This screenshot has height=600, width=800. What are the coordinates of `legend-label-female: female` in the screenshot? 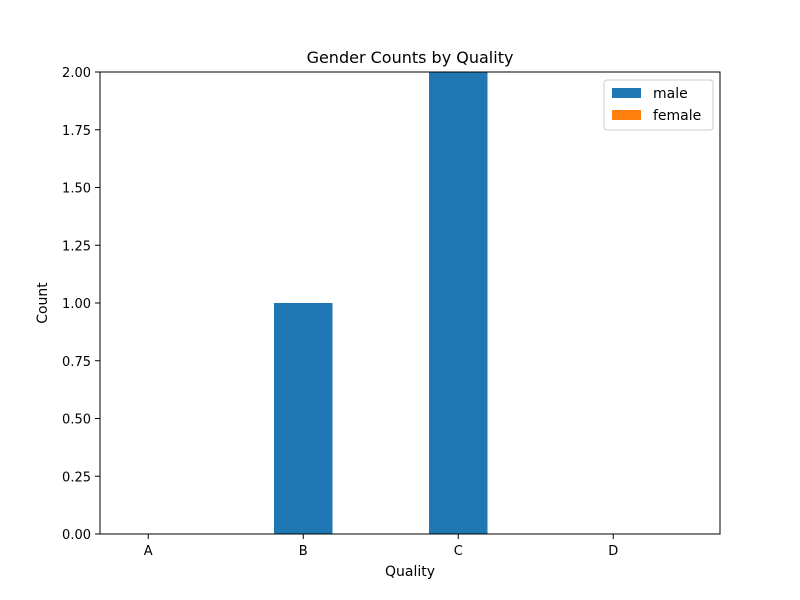 It's located at (677, 116).